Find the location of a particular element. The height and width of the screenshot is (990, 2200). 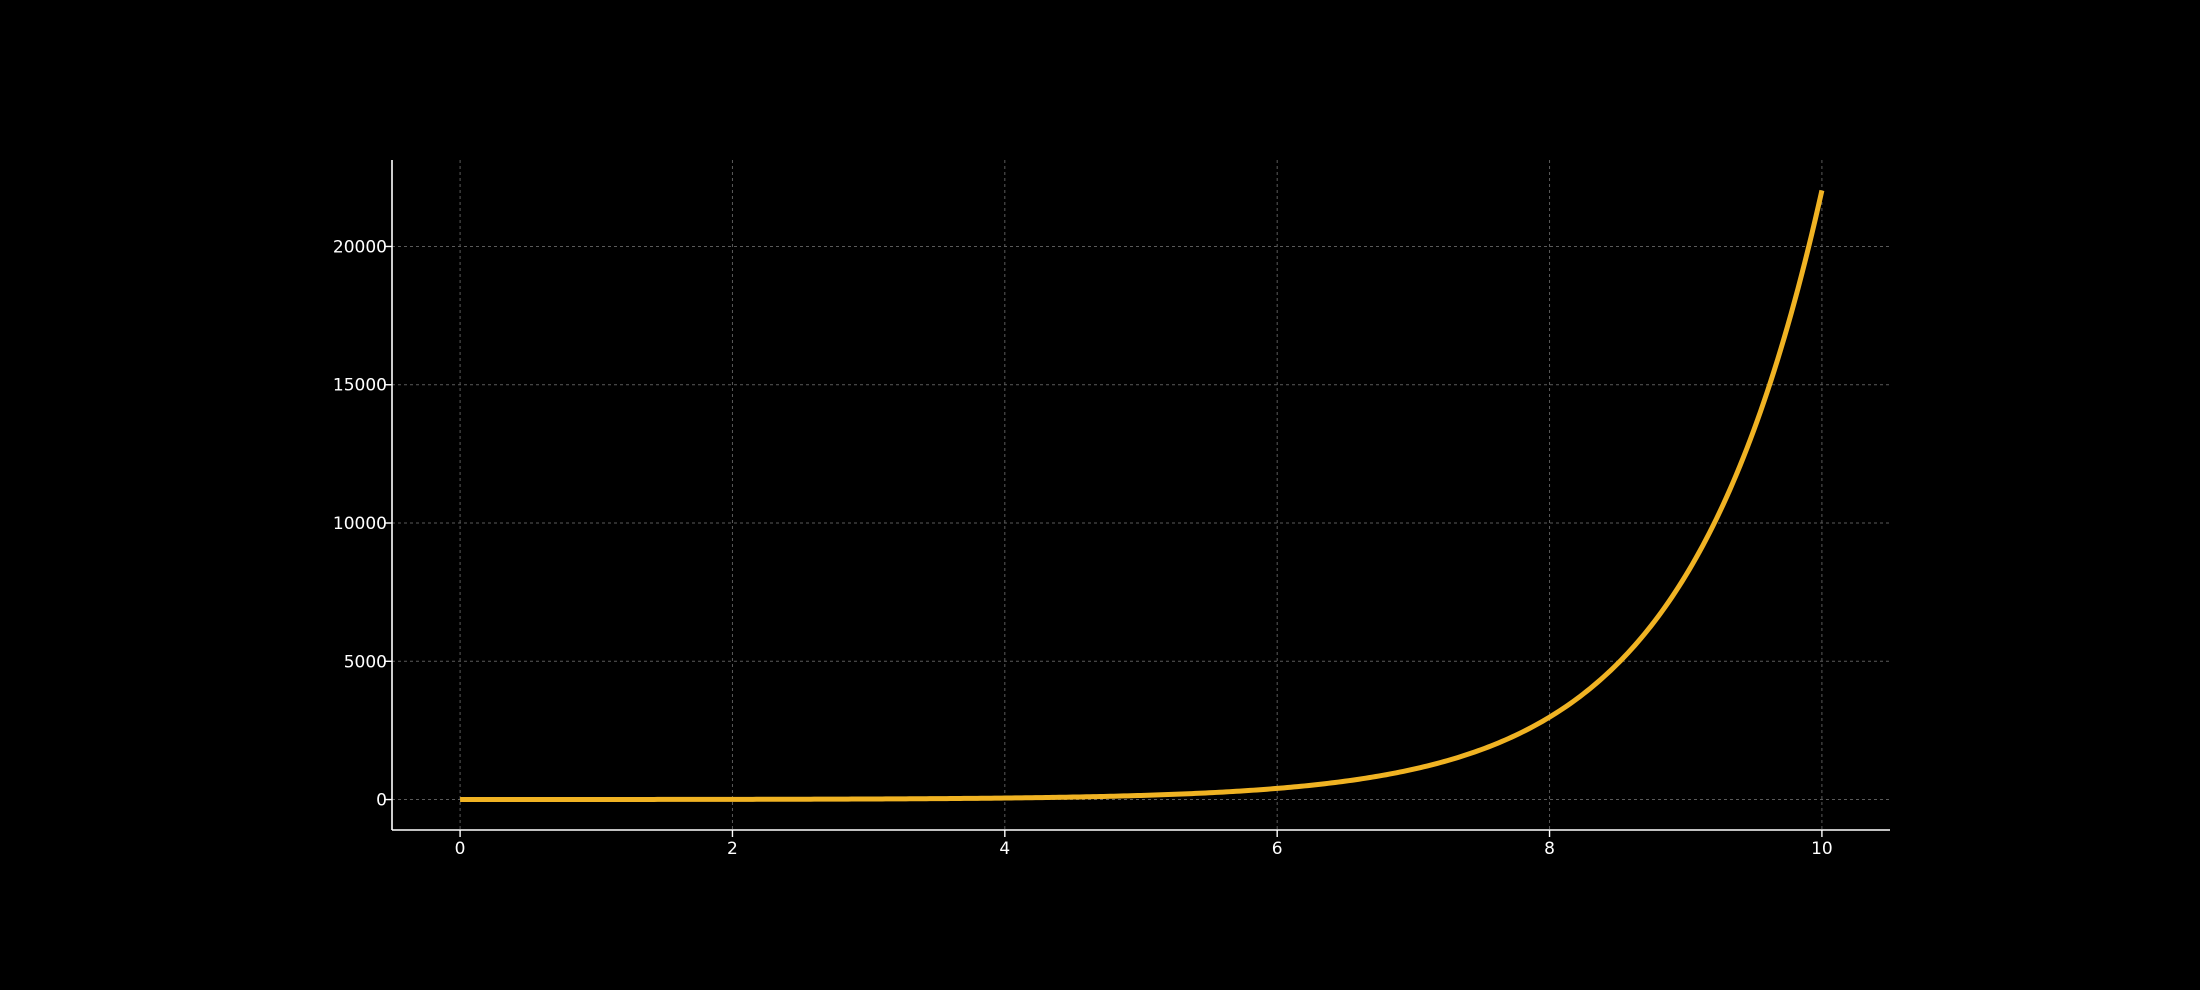

y-tick-label: 10000 is located at coordinates (360, 524).